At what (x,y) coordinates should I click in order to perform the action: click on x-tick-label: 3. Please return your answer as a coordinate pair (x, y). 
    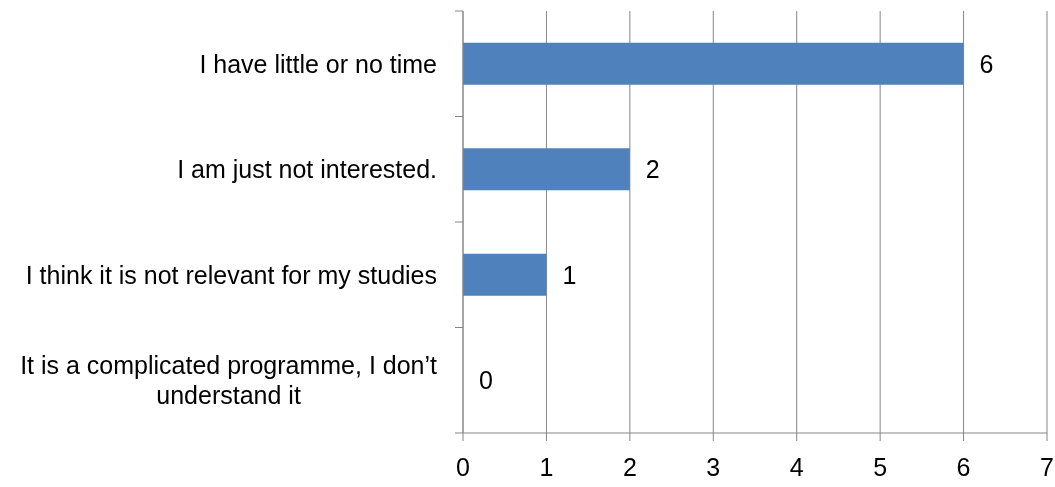
    Looking at the image, I should click on (713, 466).